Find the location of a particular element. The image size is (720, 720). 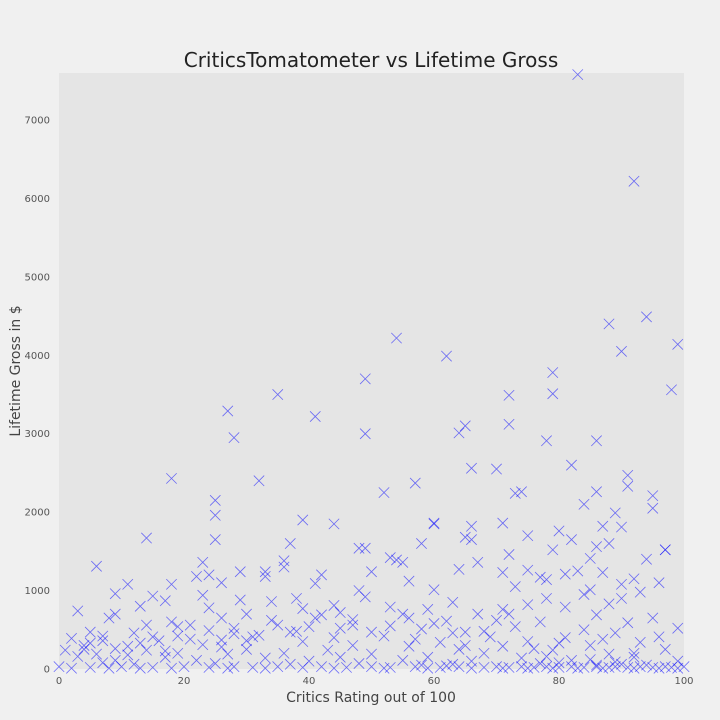

y-tick-label: 3000 is located at coordinates (37, 434).